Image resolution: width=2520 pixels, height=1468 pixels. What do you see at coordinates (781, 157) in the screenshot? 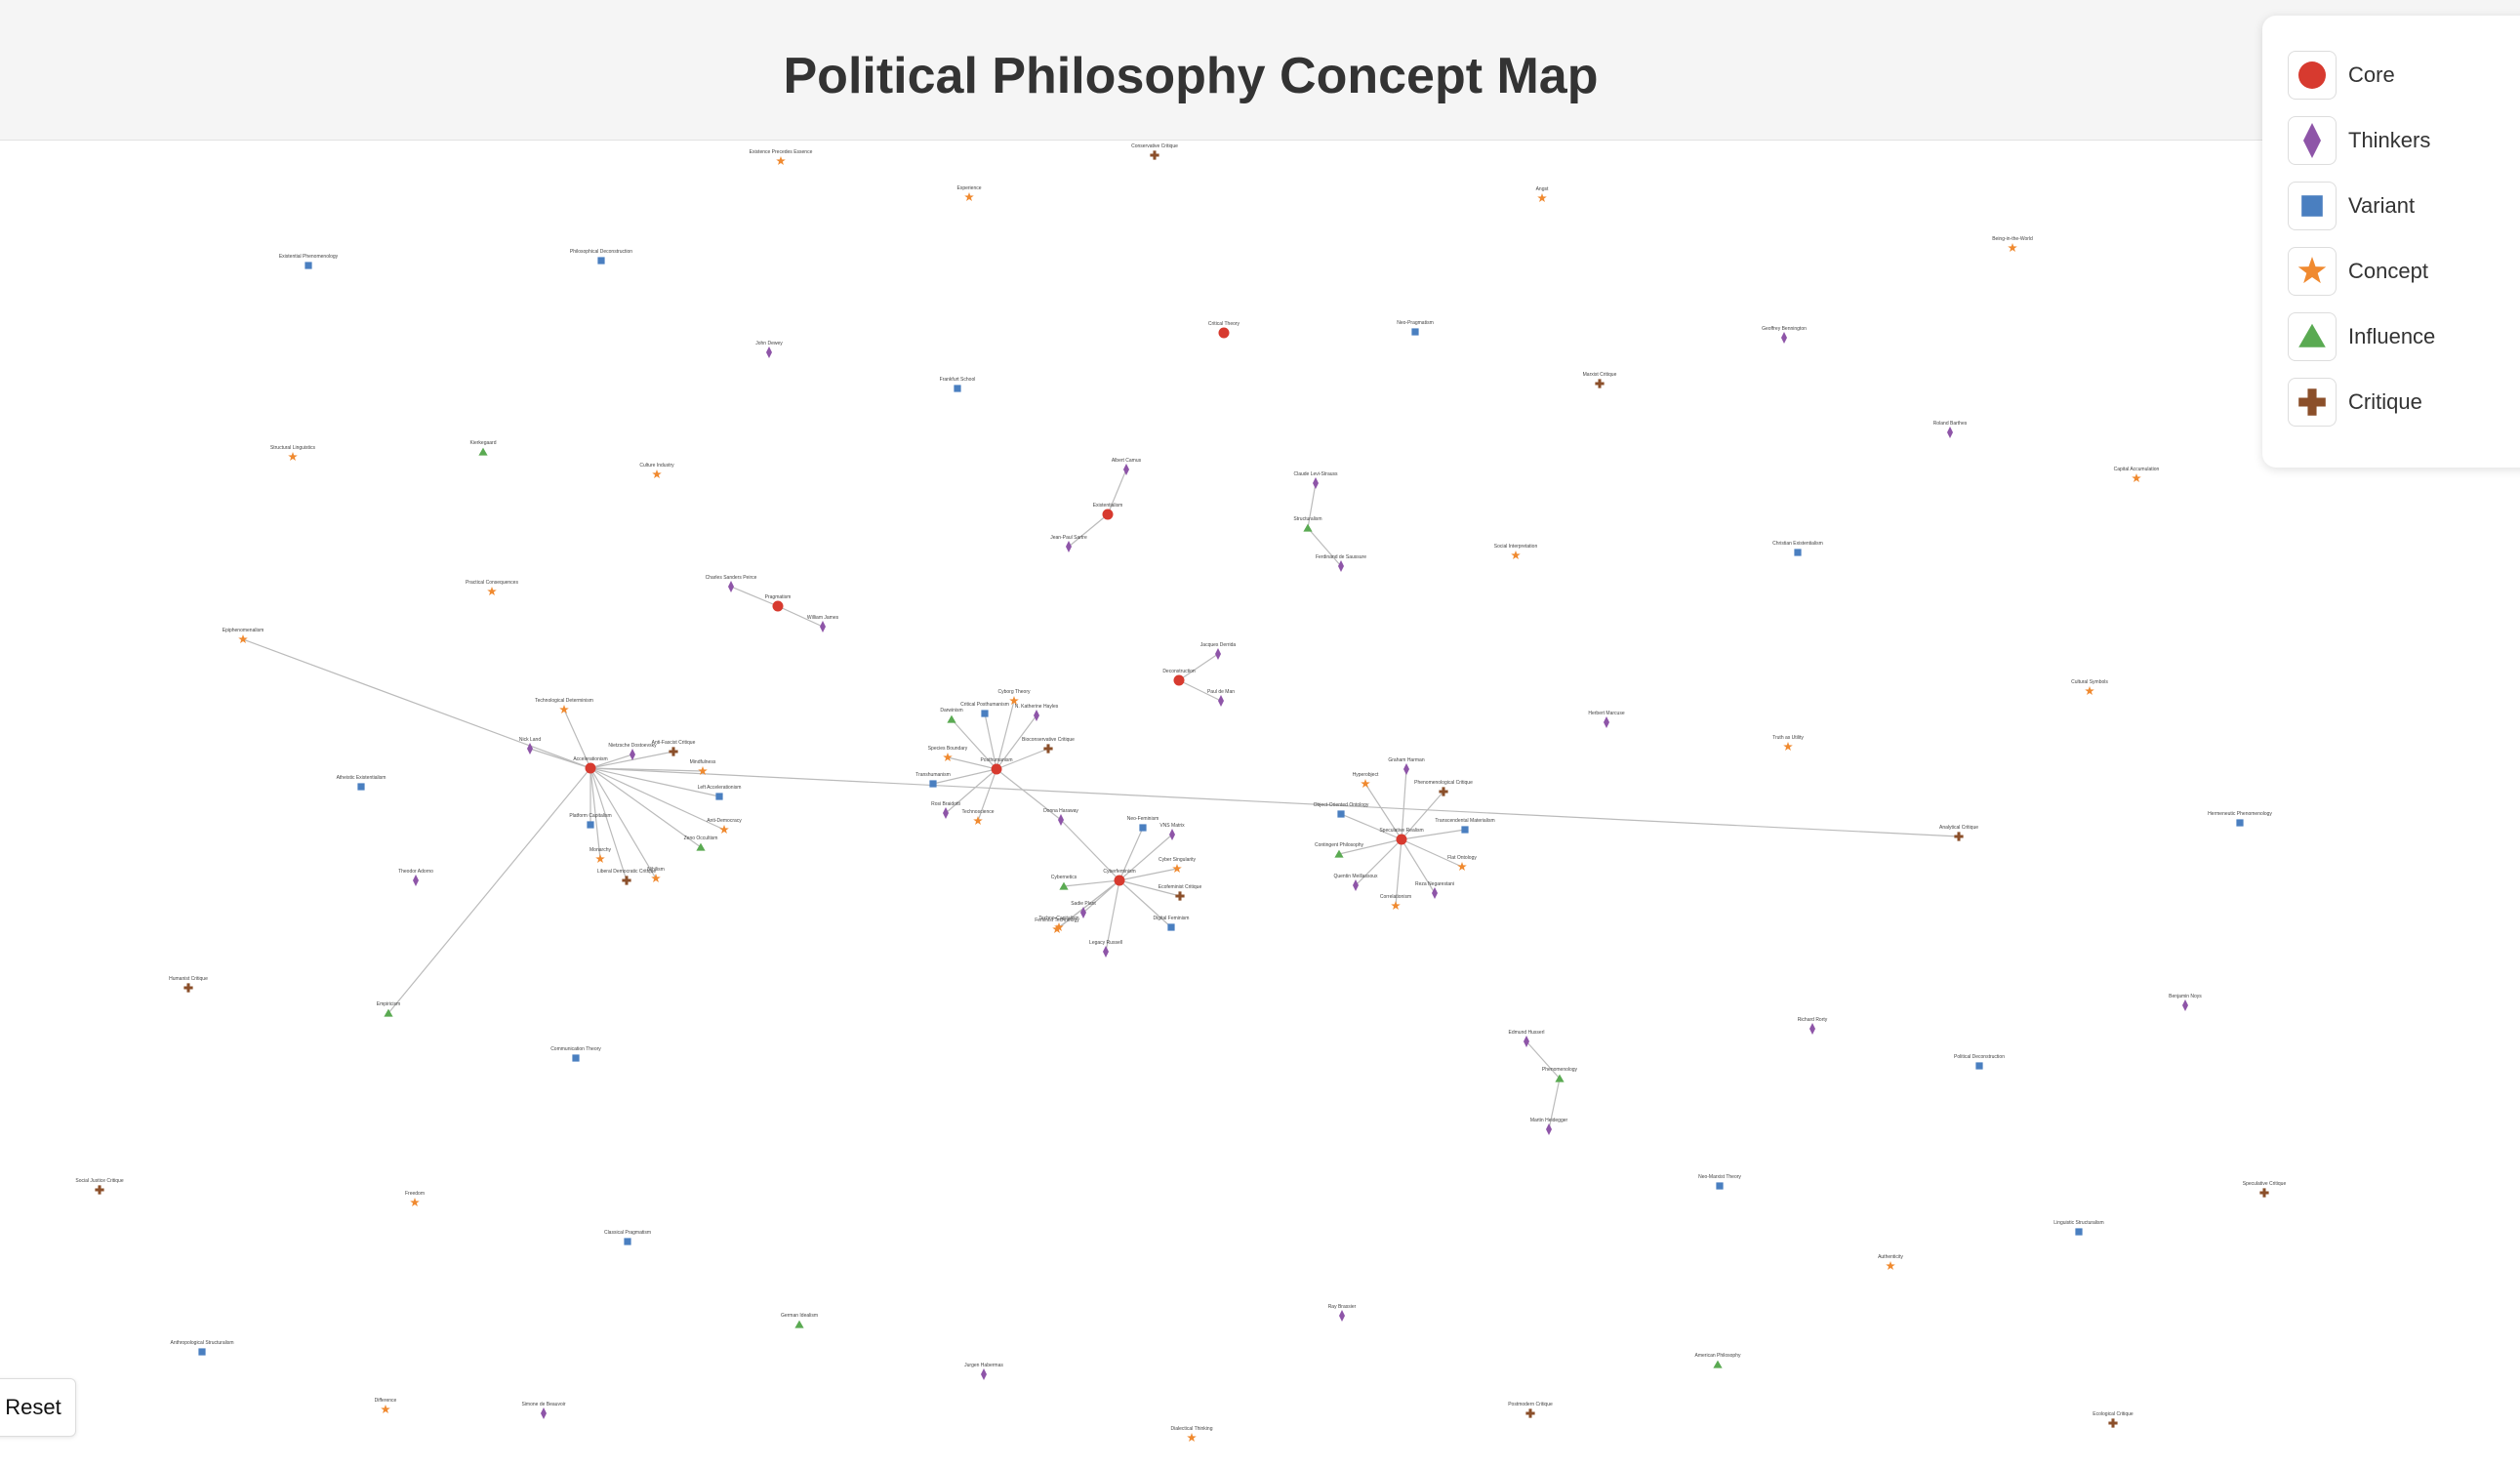
I see `graph-node-concept: Existence Precedes Essence` at bounding box center [781, 157].